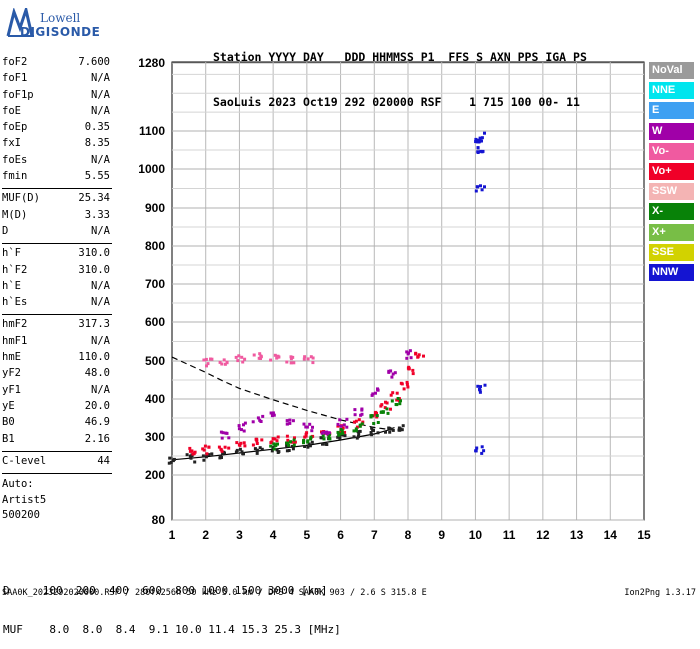  I want to click on digisonde-logo: Lowell DIGISONDE, so click(61, 24).